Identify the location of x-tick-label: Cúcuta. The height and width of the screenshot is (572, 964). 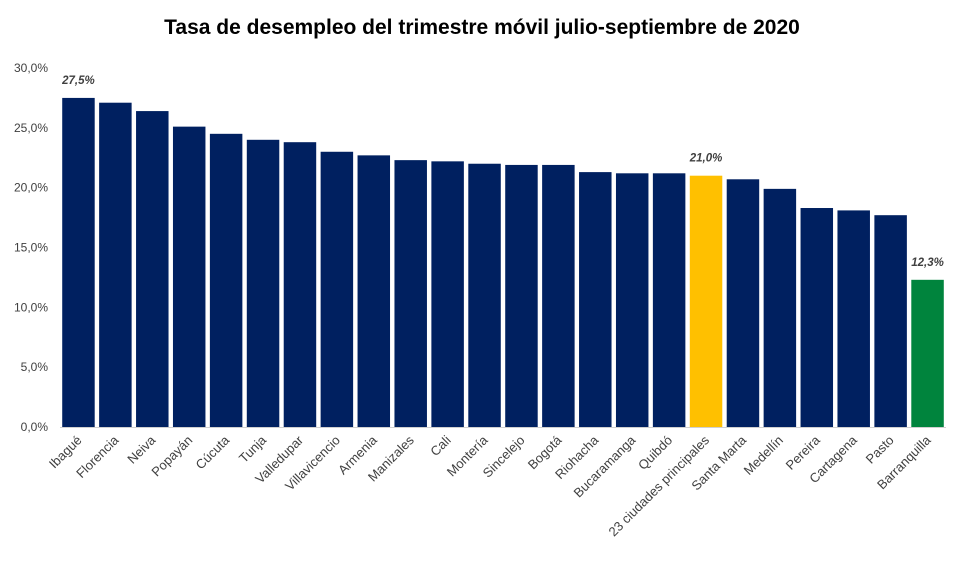
(213, 452).